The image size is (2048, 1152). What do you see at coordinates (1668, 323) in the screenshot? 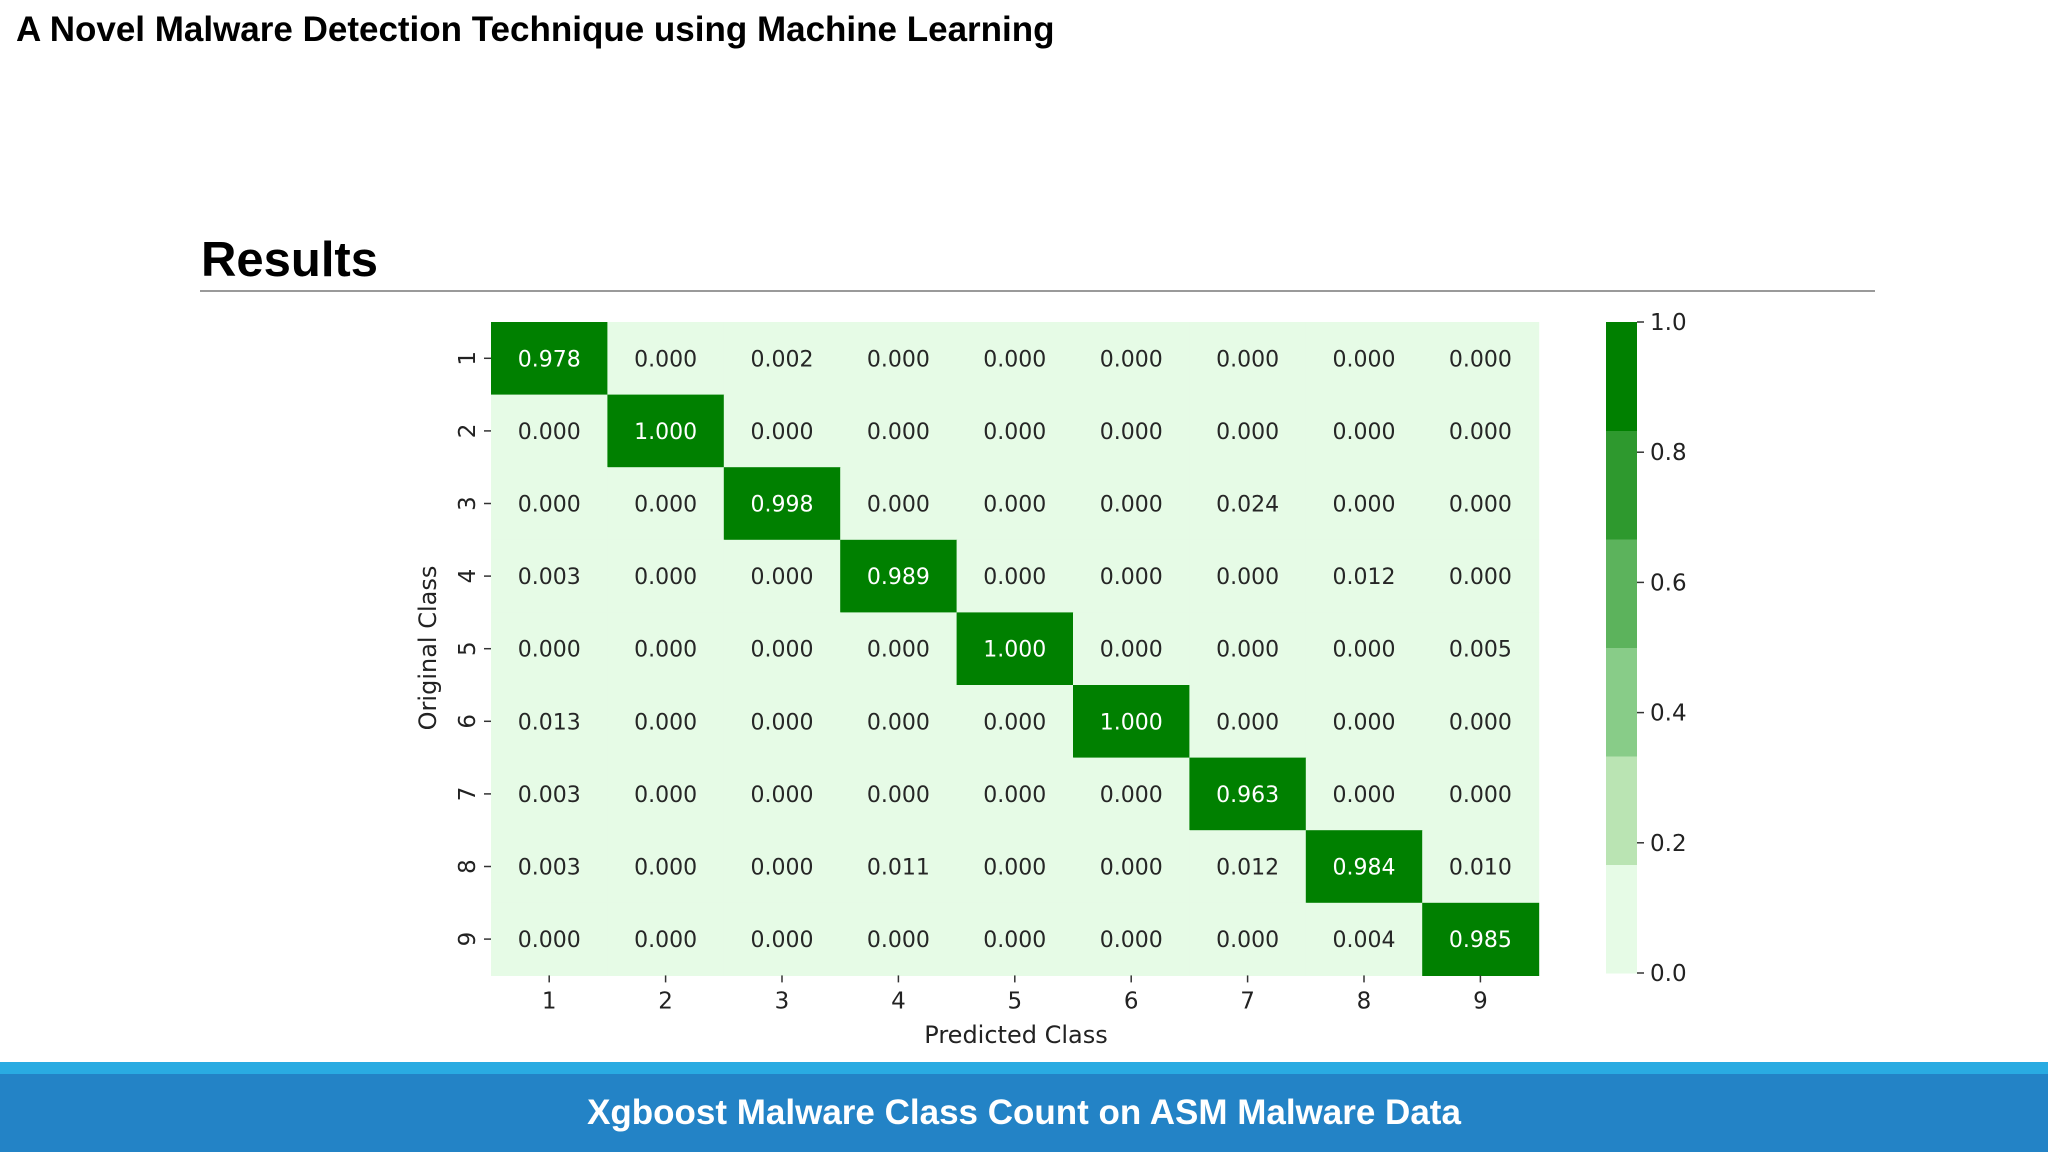
I see `colorbar-tick-label: 1.0` at bounding box center [1668, 323].